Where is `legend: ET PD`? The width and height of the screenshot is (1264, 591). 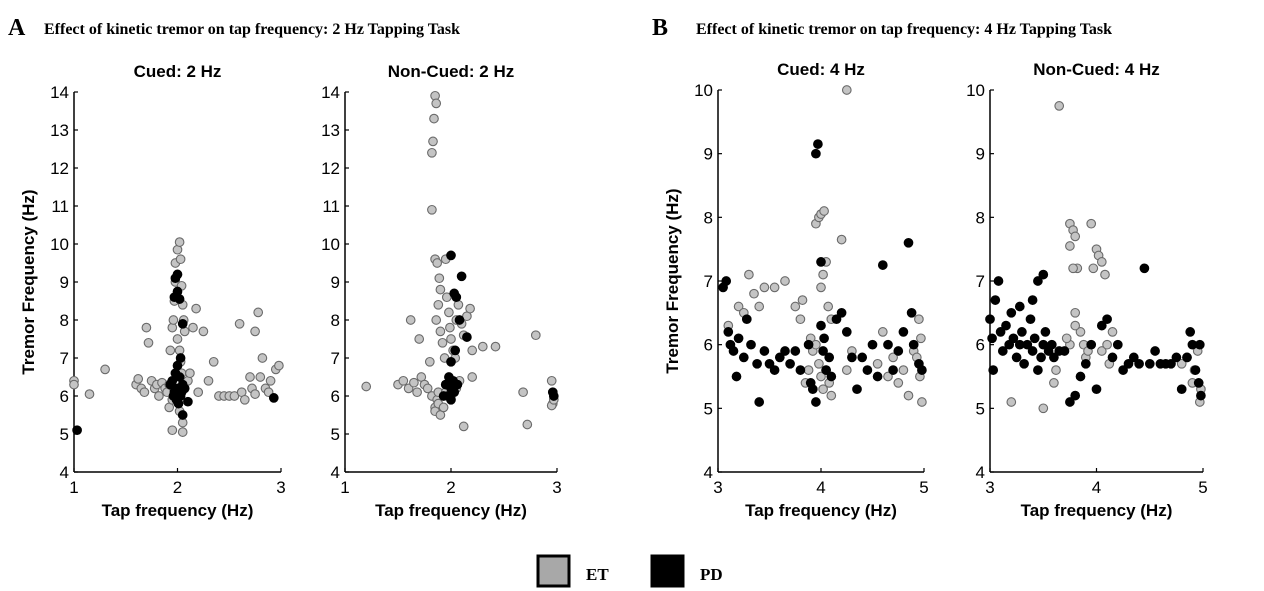
legend: ET PD is located at coordinates (629, 571).